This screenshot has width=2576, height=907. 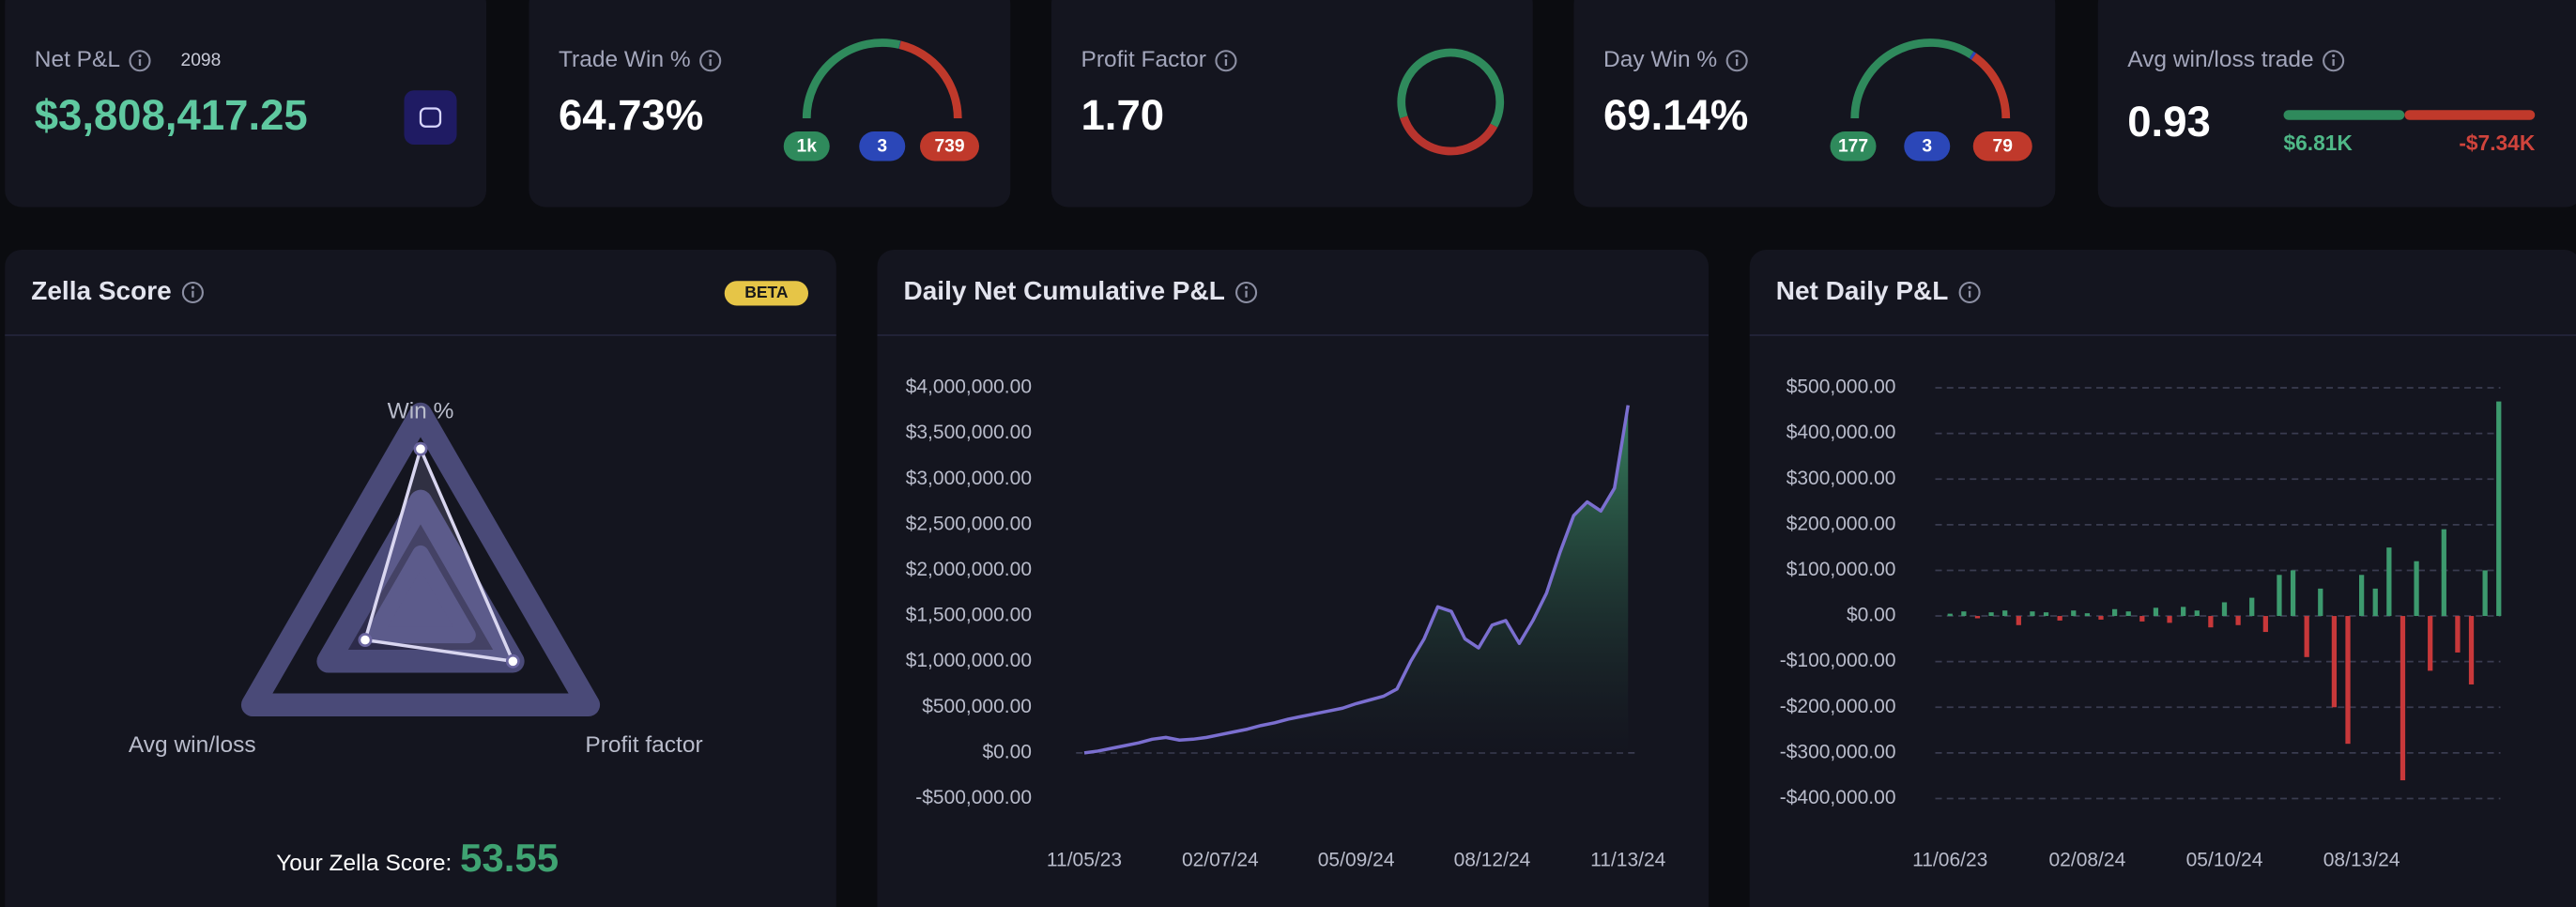 I want to click on y-tick-label: -$100,000.00, so click(x=1838, y=660).